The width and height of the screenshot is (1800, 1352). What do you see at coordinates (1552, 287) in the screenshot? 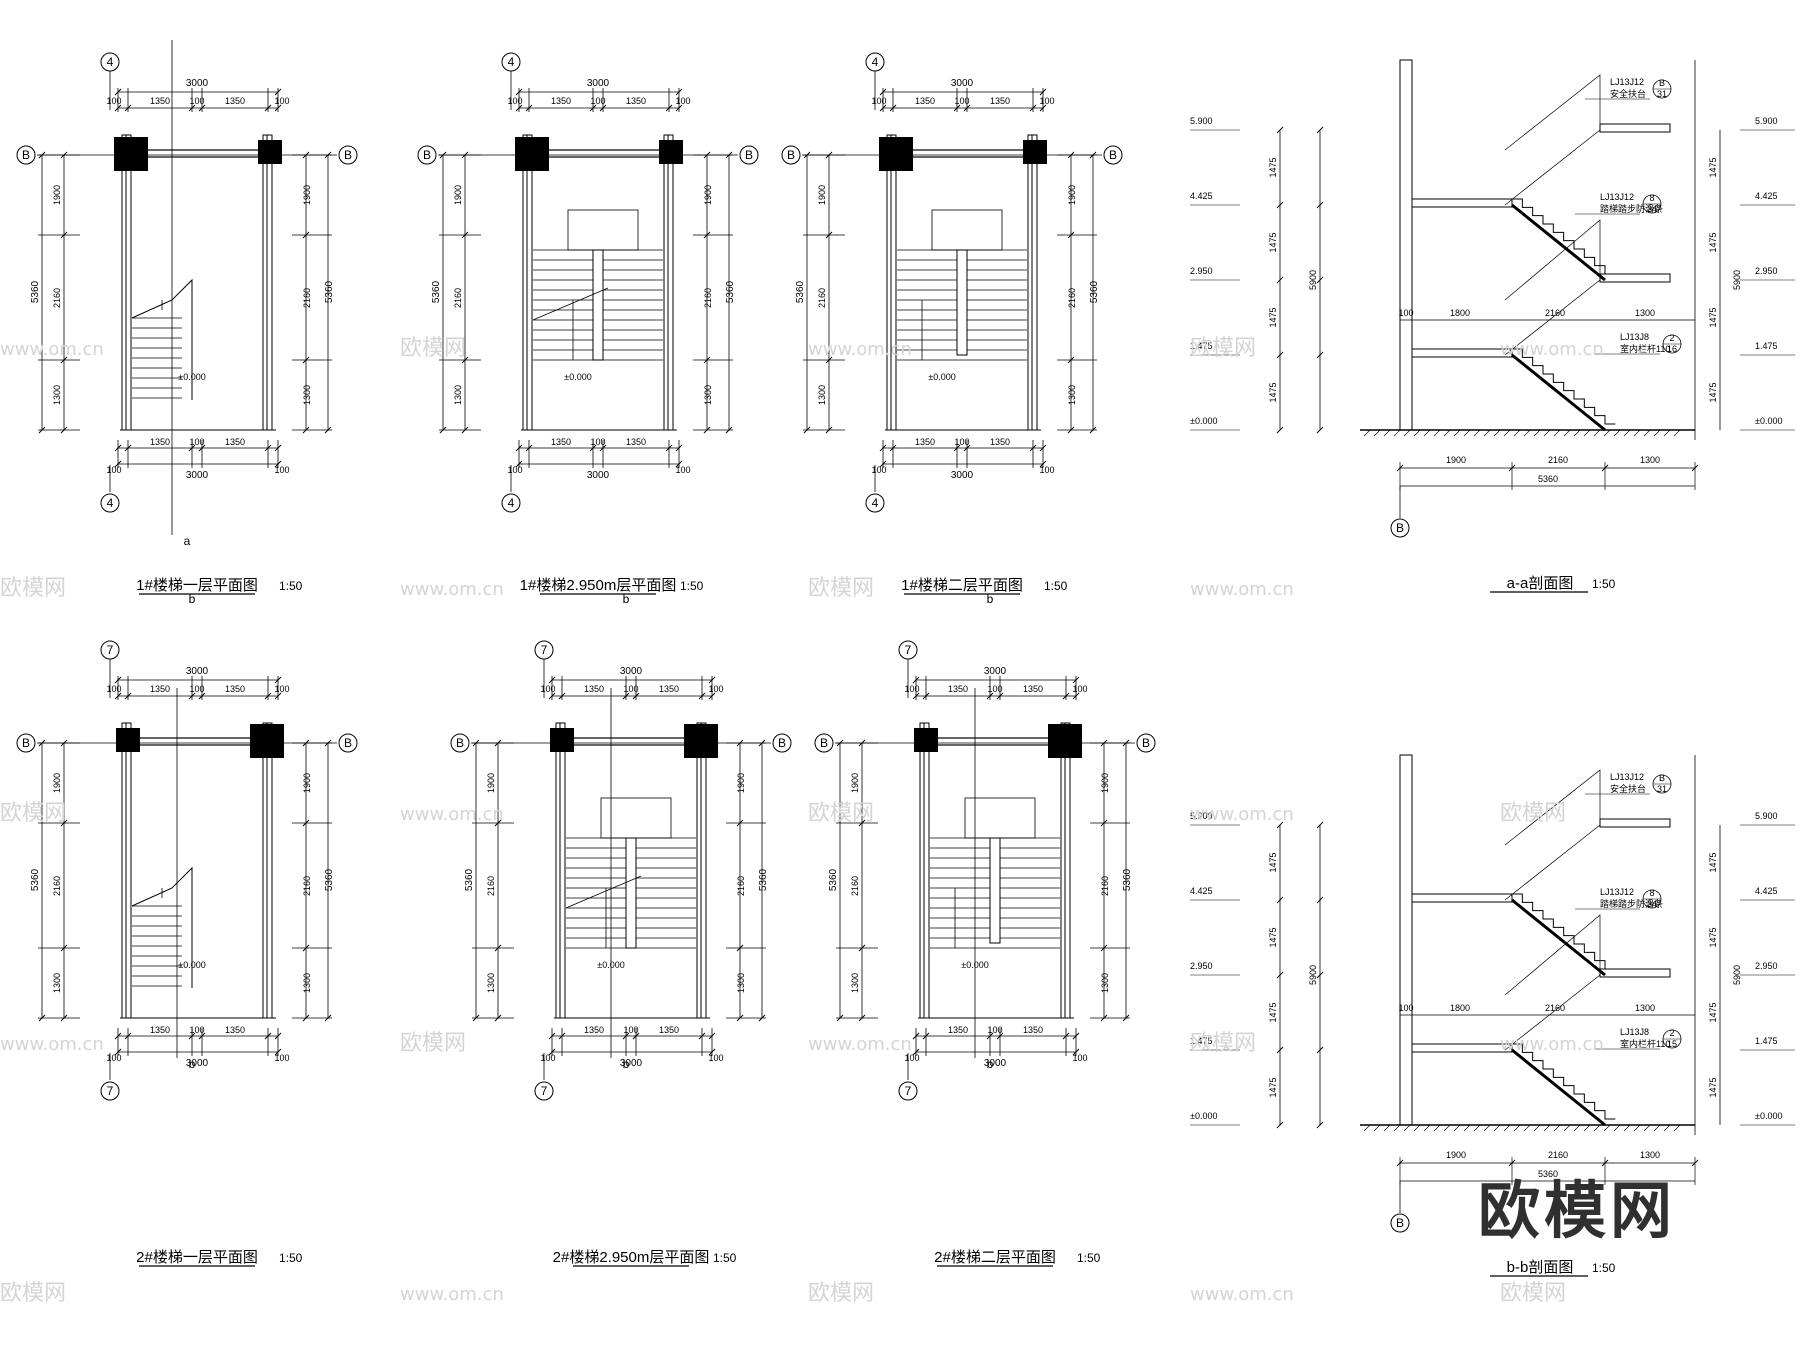
I see `flight-outline-up` at bounding box center [1552, 287].